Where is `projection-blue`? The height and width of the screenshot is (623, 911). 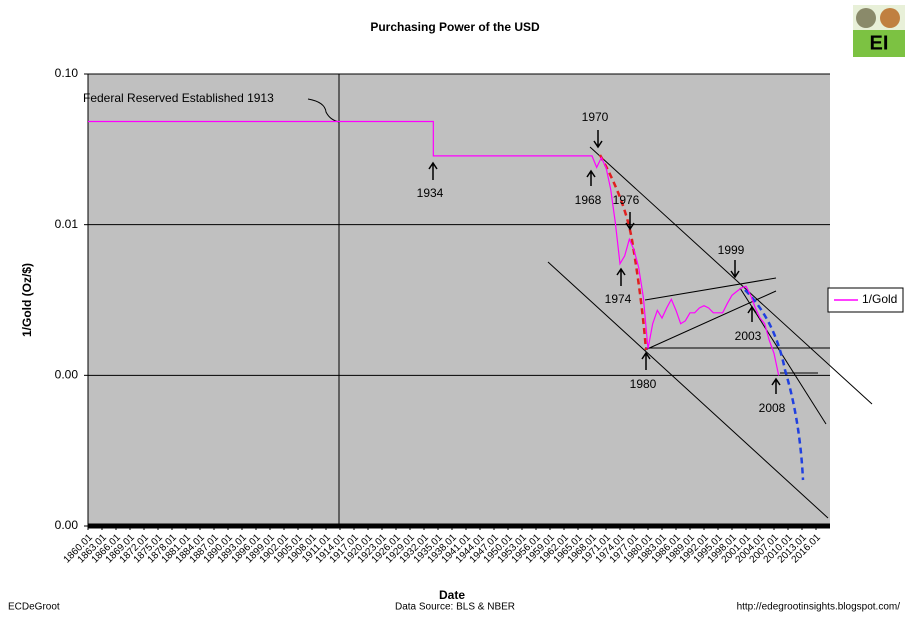 projection-blue is located at coordinates (774, 385).